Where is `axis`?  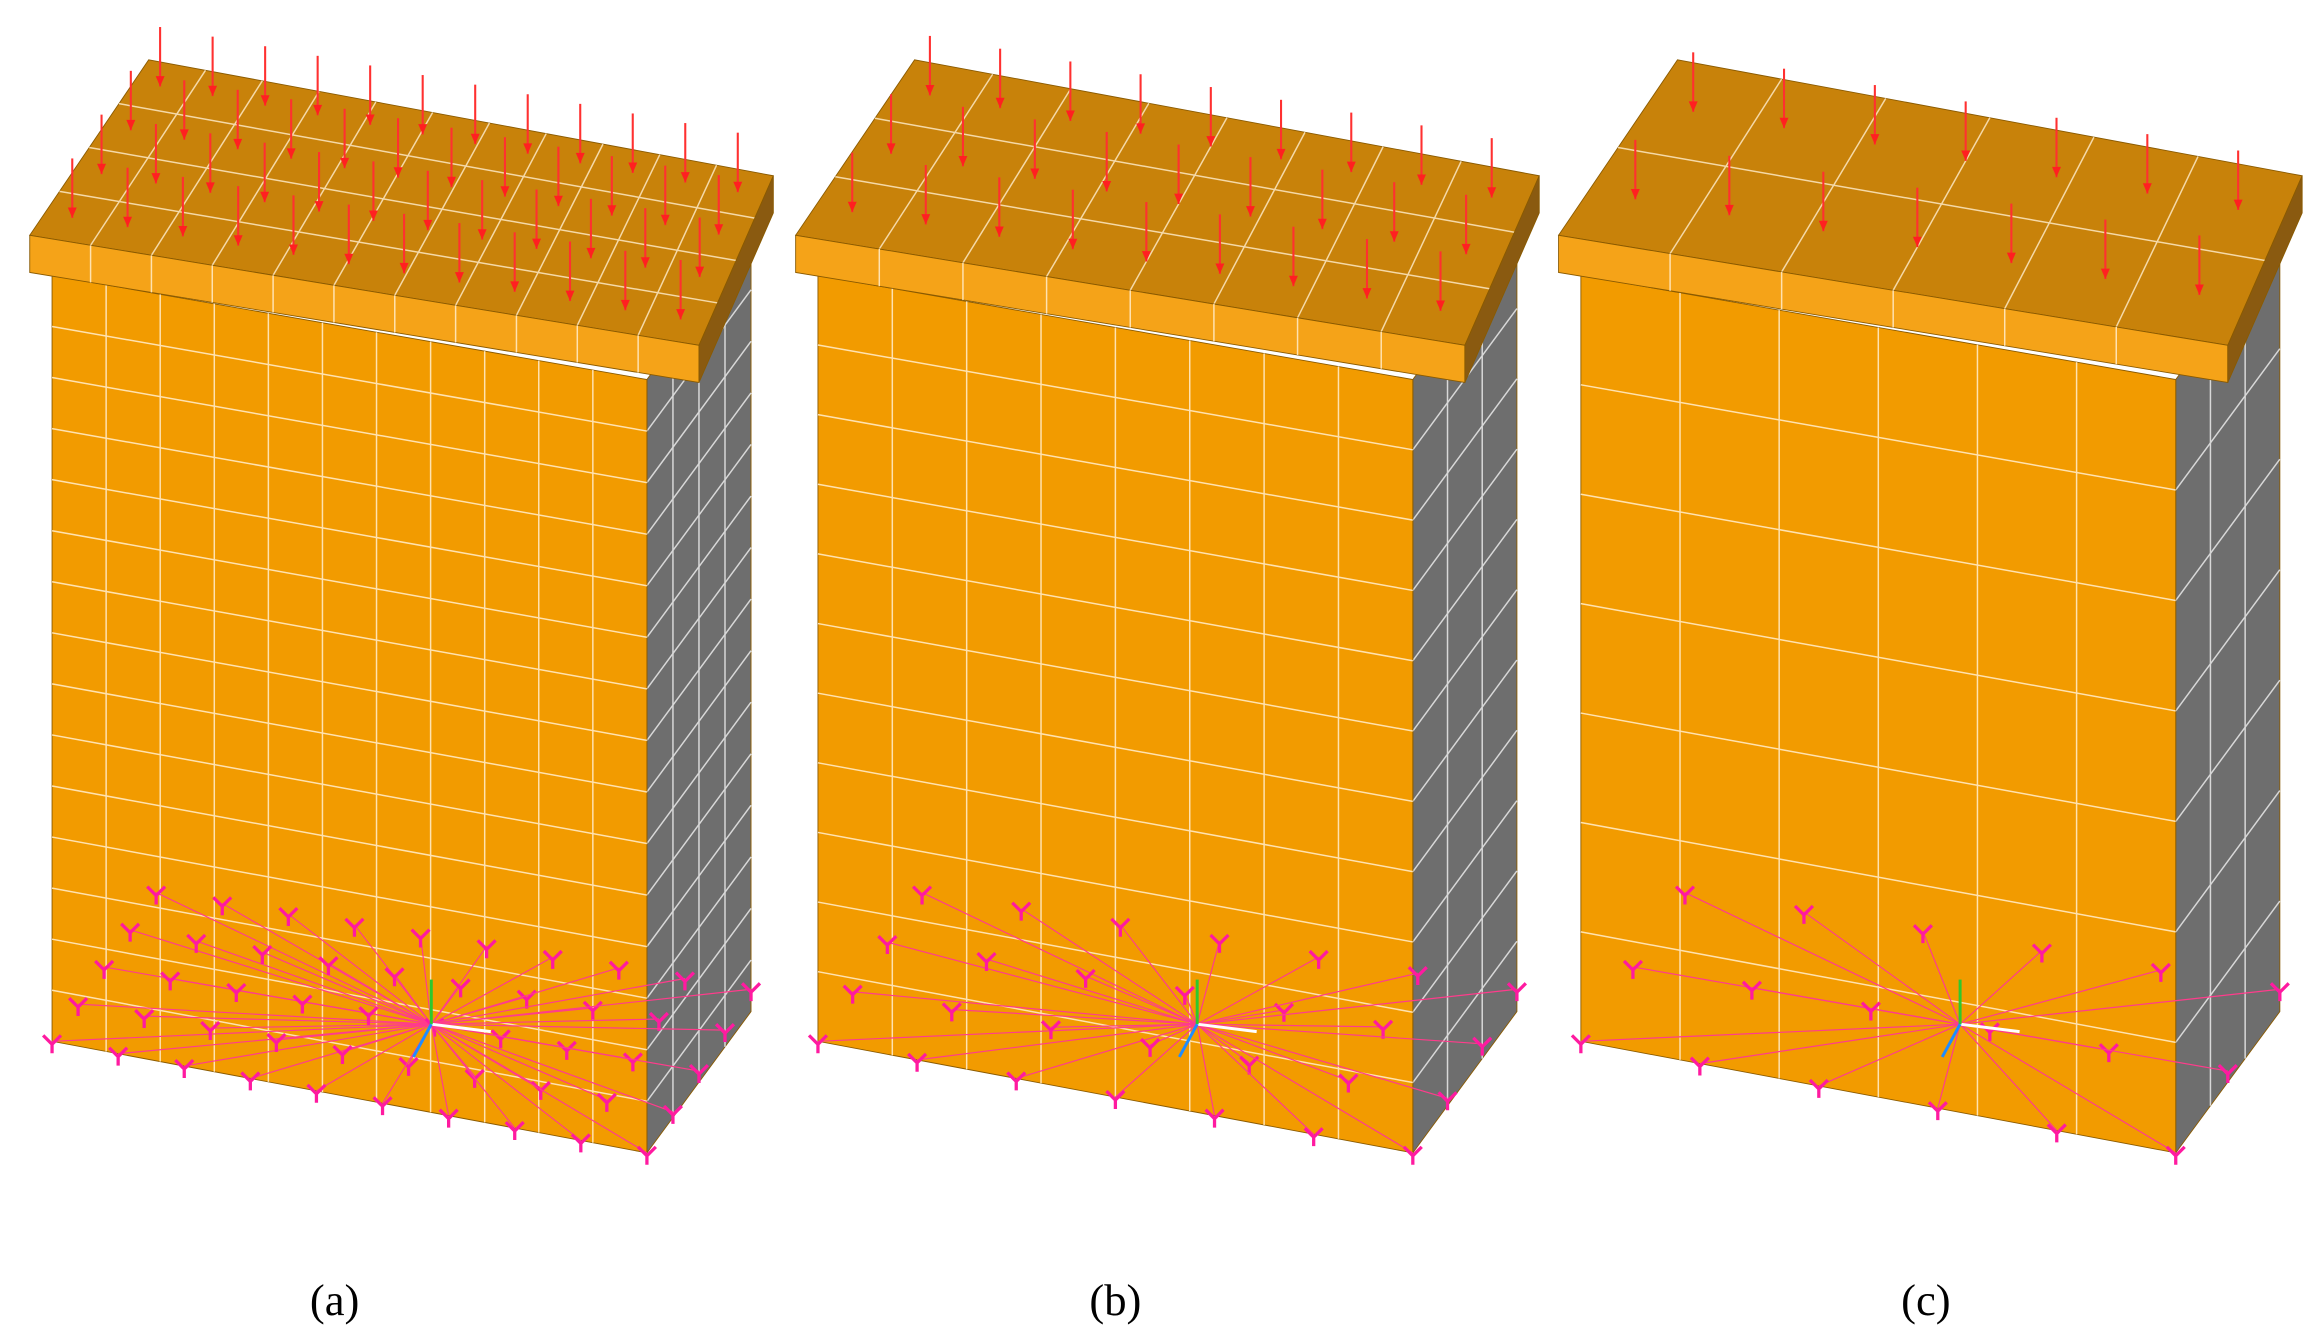 axis is located at coordinates (1188, 1040).